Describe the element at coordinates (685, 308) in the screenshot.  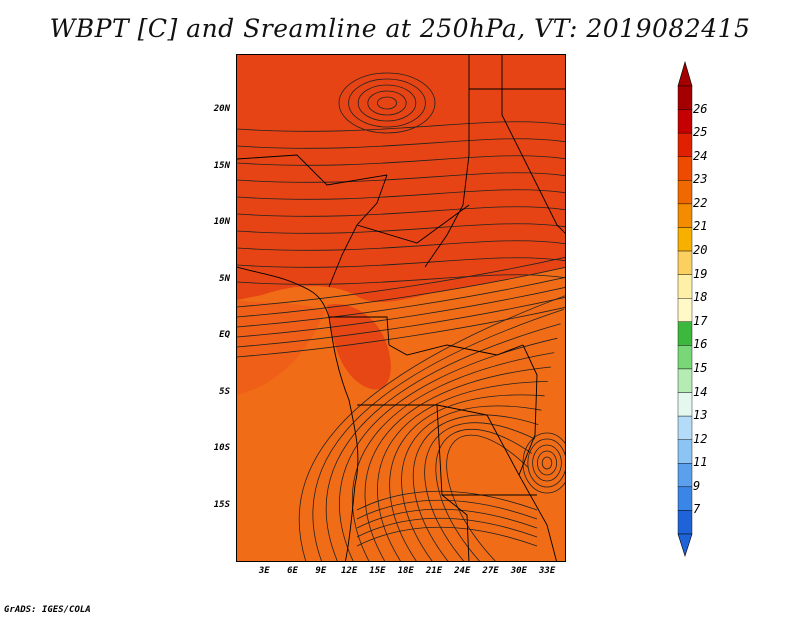
I see `colorbar` at that location.